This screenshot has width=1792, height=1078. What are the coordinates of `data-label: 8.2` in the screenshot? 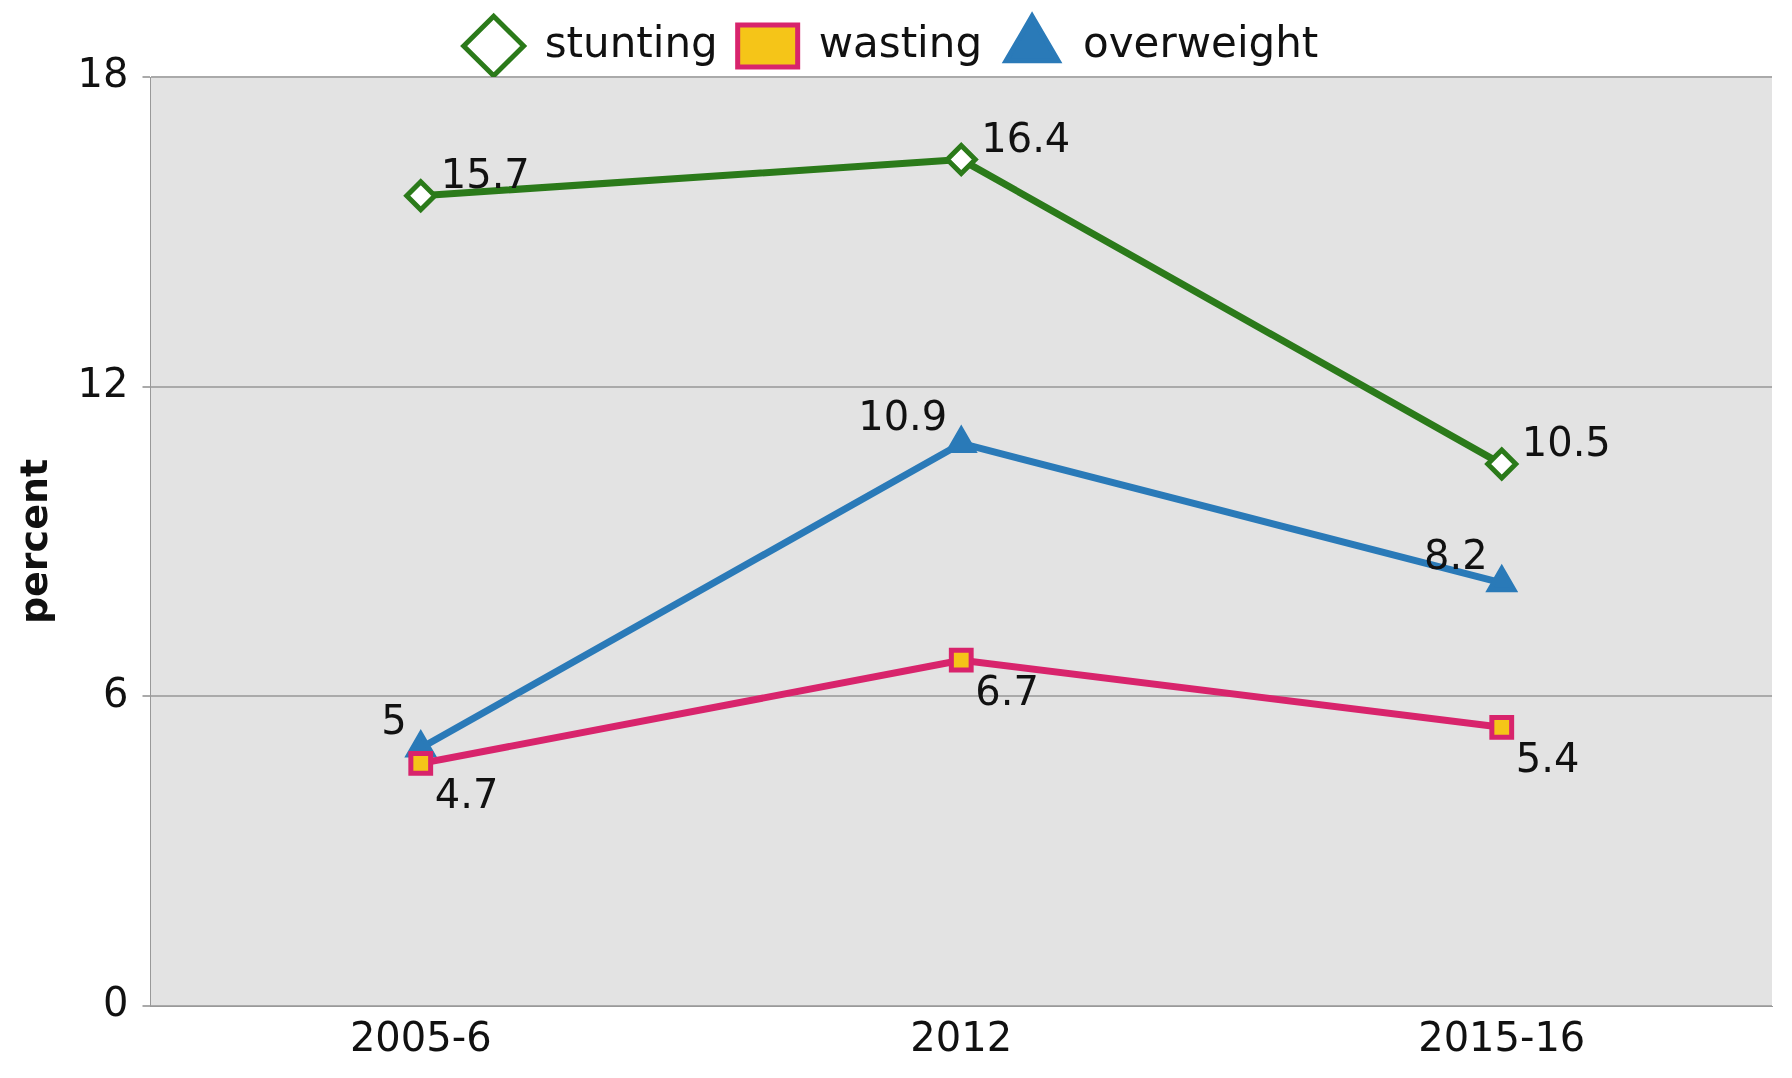 It's located at (1456, 555).